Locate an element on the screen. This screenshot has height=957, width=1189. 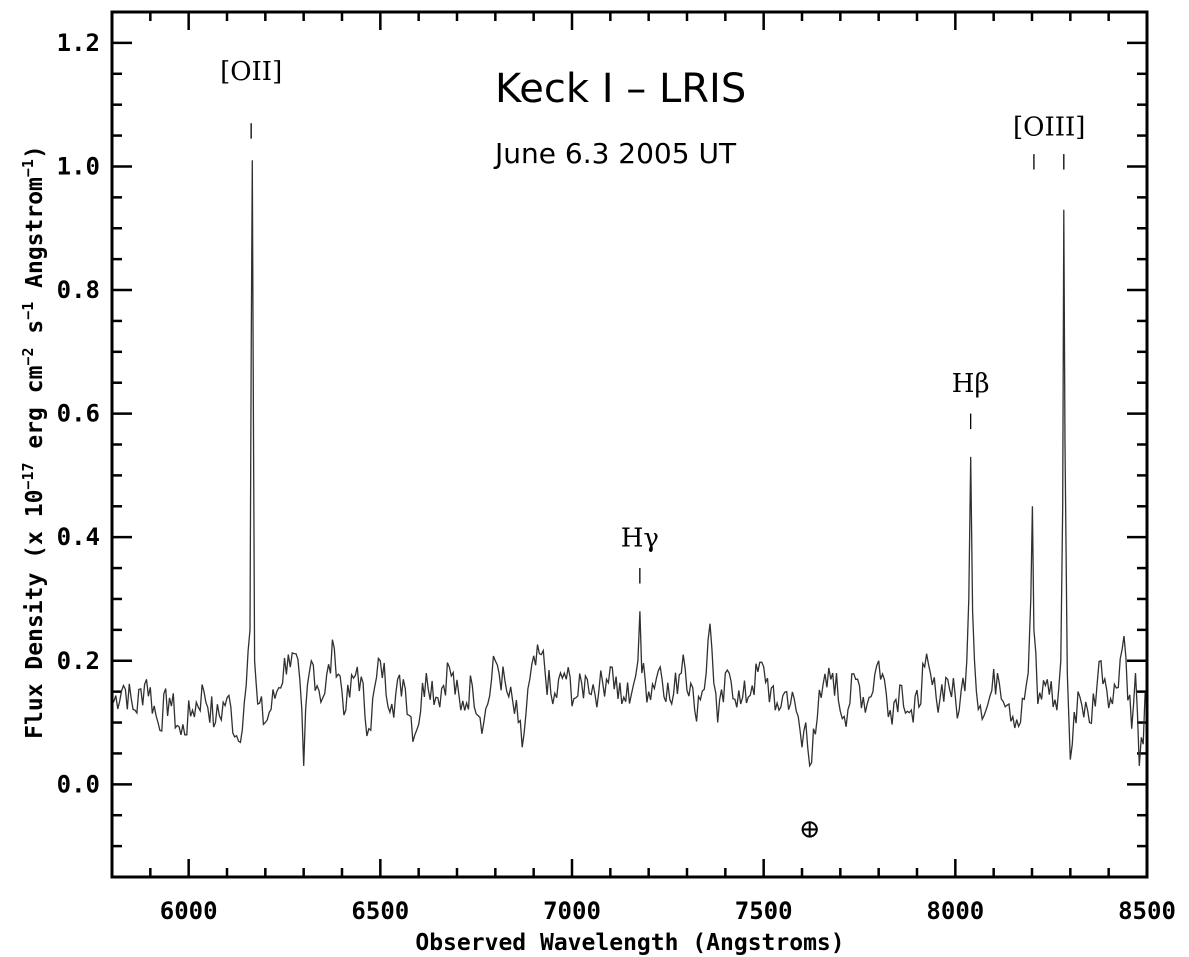
line-id-label: Hγ is located at coordinates (640, 538).